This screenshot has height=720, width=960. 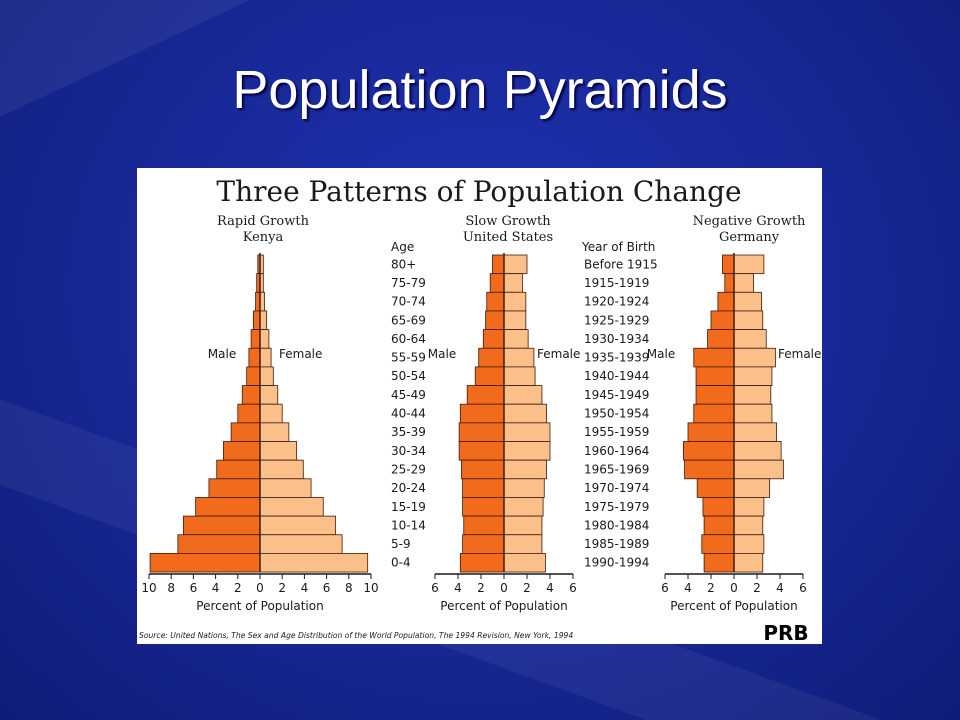 What do you see at coordinates (616, 376) in the screenshot?
I see `birth-year-label: 1940-1944` at bounding box center [616, 376].